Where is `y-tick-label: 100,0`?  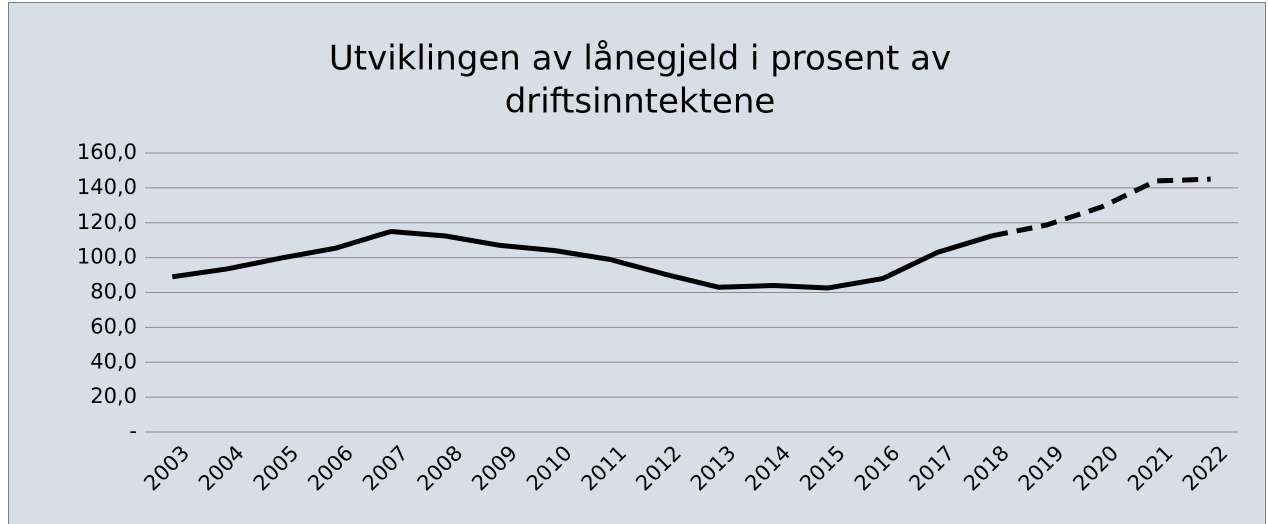
y-tick-label: 100,0 is located at coordinates (107, 257).